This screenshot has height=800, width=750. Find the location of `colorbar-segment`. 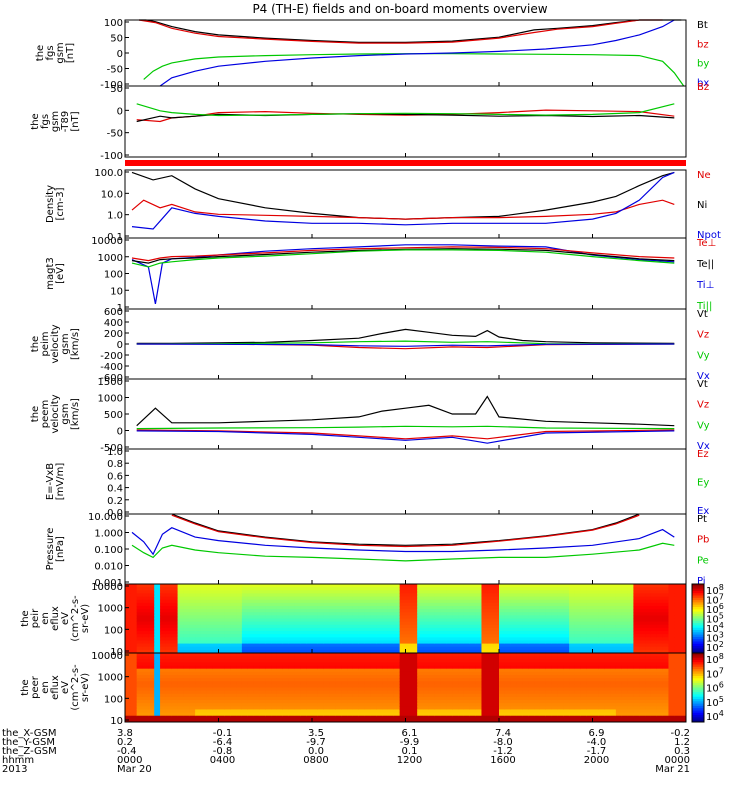

colorbar-segment is located at coordinates (698, 604).